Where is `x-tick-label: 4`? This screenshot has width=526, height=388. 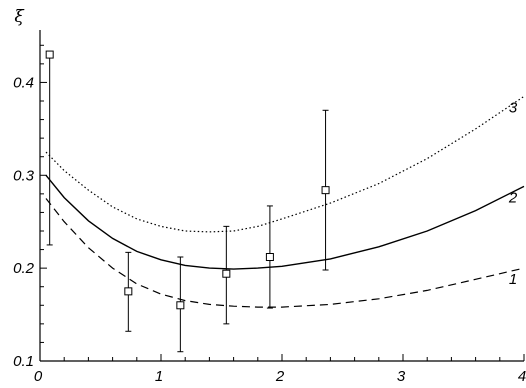 x-tick-label: 4 is located at coordinates (522, 376).